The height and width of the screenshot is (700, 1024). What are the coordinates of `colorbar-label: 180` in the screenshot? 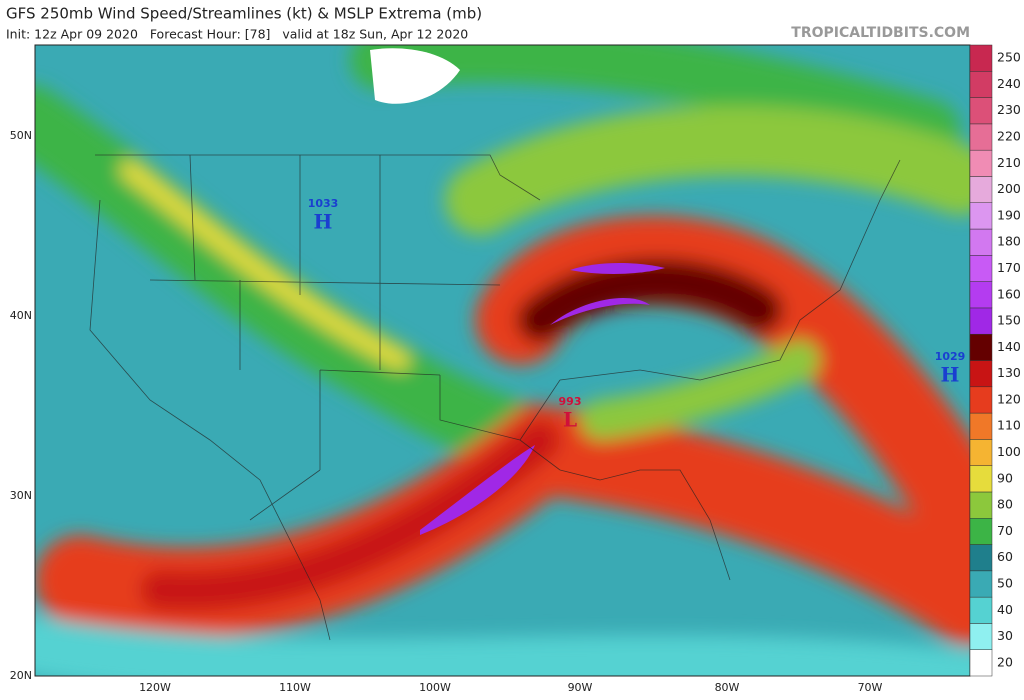 It's located at (1009, 241).